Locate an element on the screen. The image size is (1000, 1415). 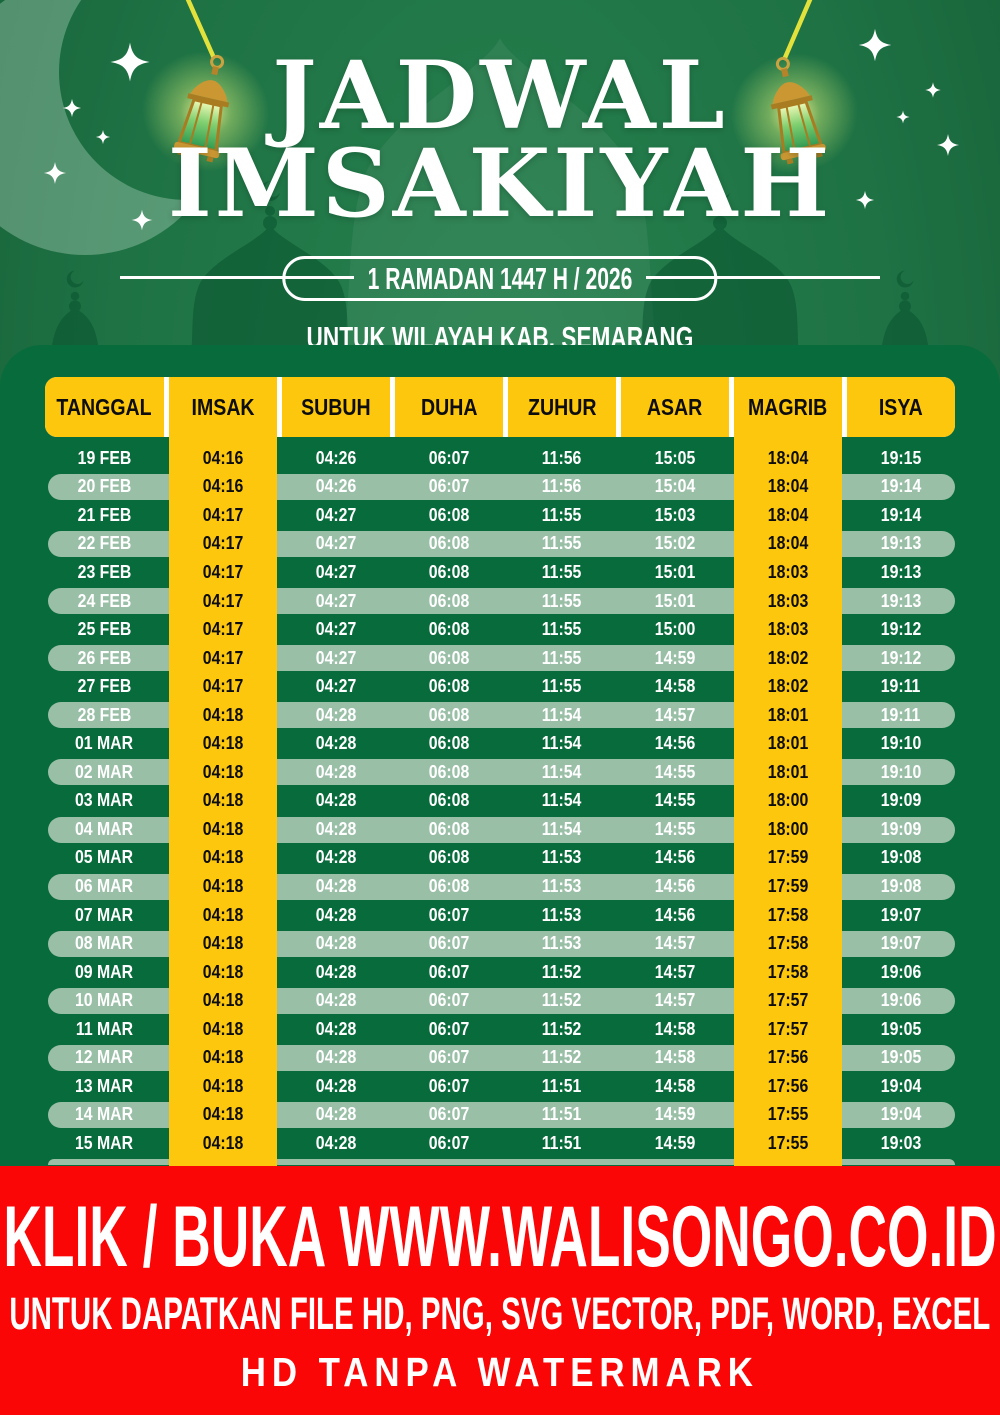
time-cell: 18:02 is located at coordinates (788, 657).